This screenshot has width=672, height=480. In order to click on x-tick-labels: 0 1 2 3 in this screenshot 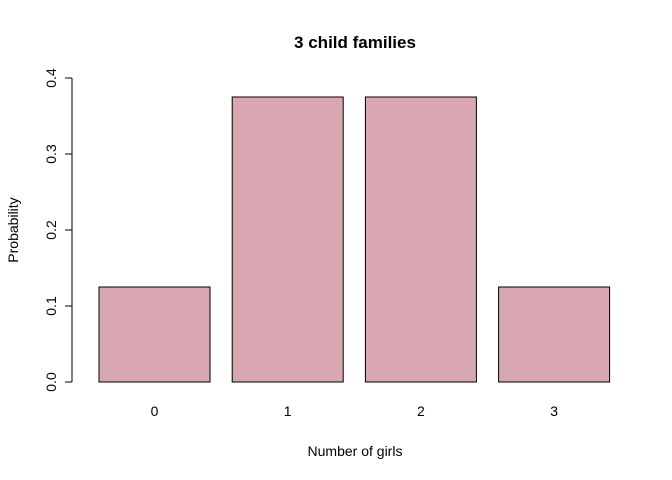, I will do `click(355, 411)`.